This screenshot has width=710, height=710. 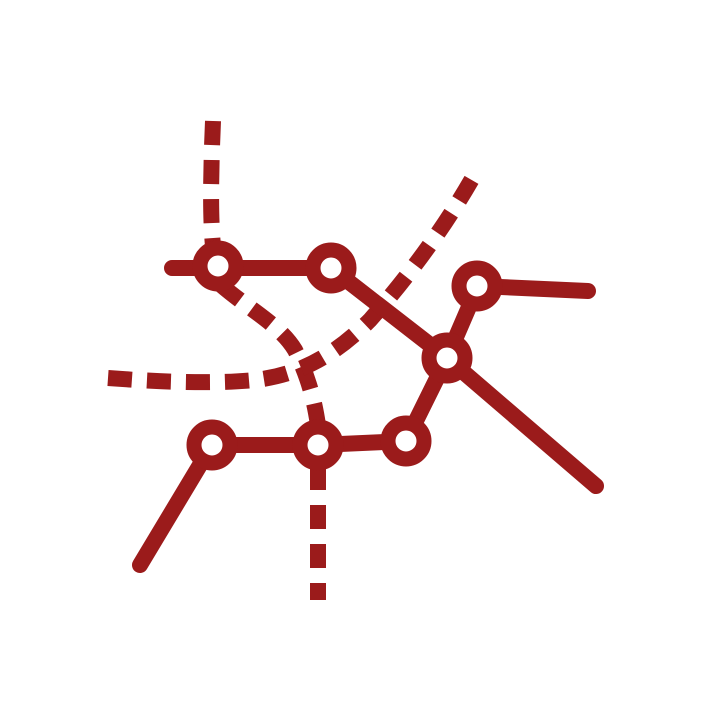 What do you see at coordinates (270, 352) in the screenshot?
I see `dashed-route-diagonal` at bounding box center [270, 352].